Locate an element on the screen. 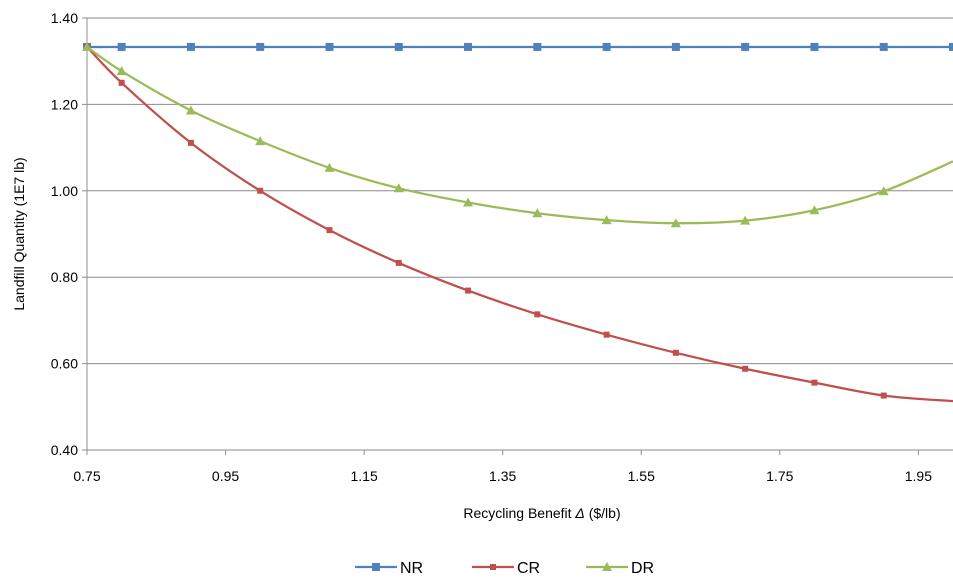 Image resolution: width=953 pixels, height=581 pixels. x-tick-label: 0.95 is located at coordinates (225, 476).